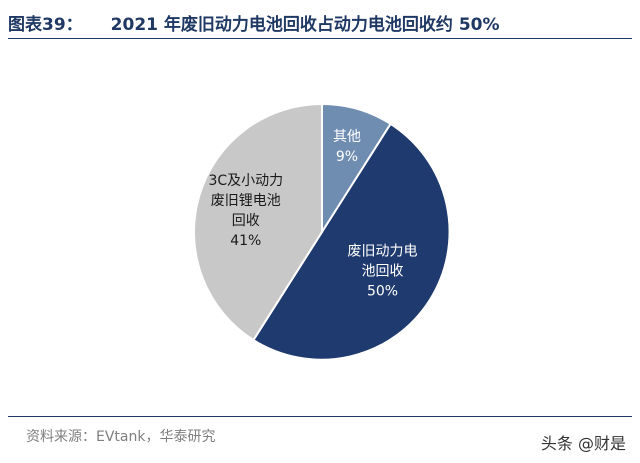  Describe the element at coordinates (121, 437) in the screenshot. I see `source-note: 资料来源：EVtank，华泰研究` at that location.